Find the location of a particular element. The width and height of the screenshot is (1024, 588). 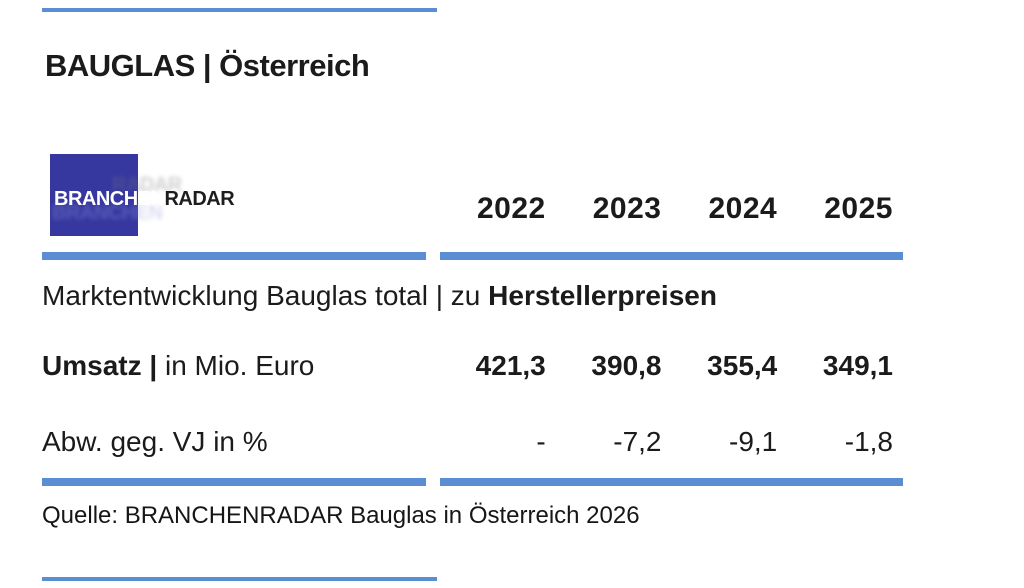

year-header-2022: 2022 is located at coordinates (511, 208).